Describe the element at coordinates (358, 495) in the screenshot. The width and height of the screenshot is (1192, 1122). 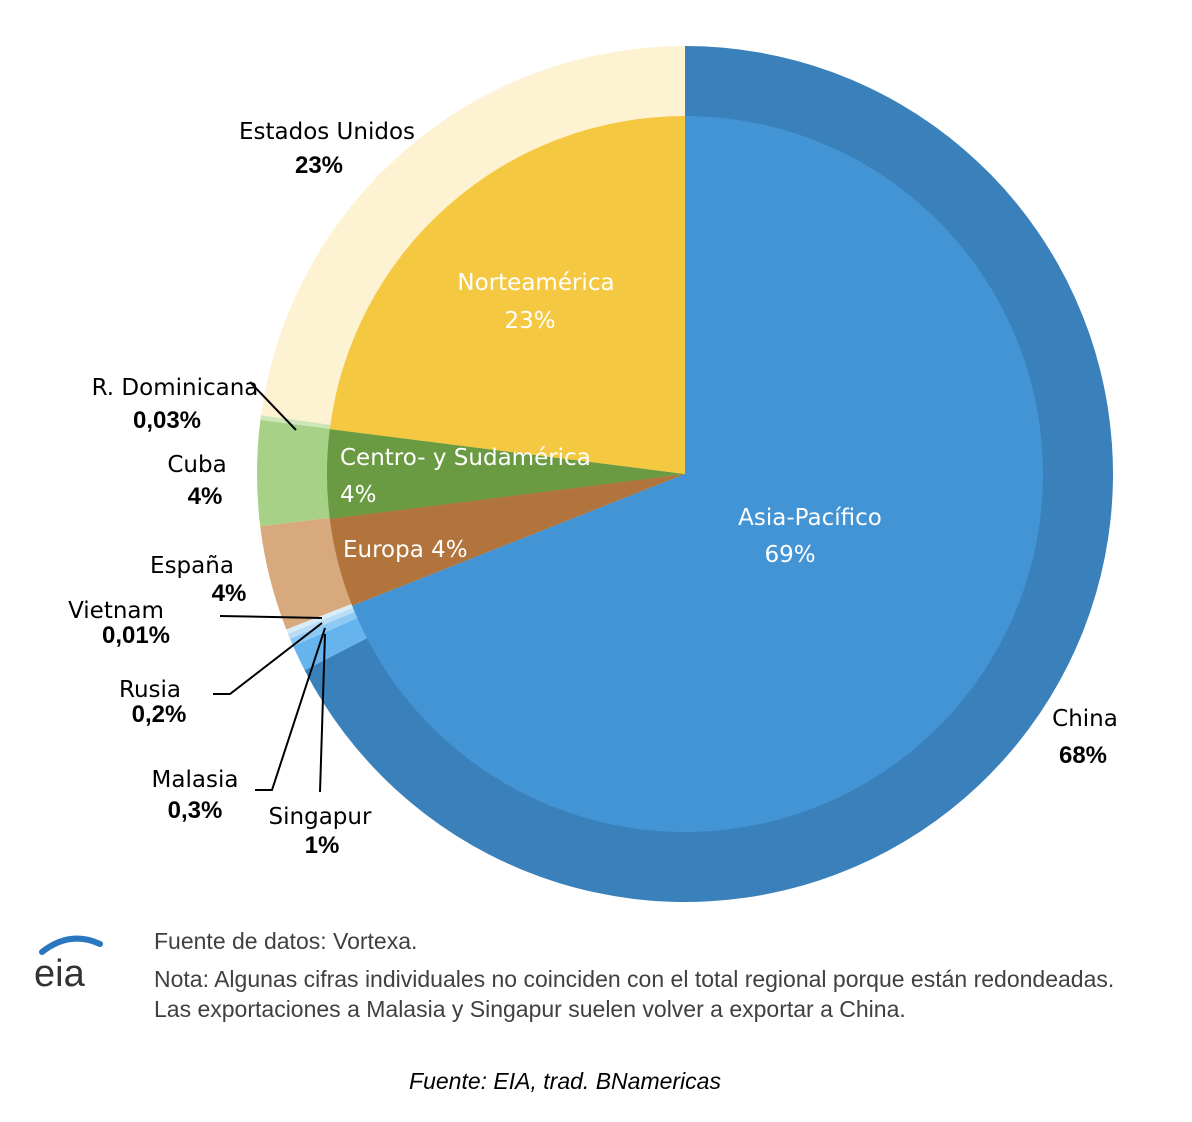
I see `label-centro-y-sudamerica-value: 4%` at that location.